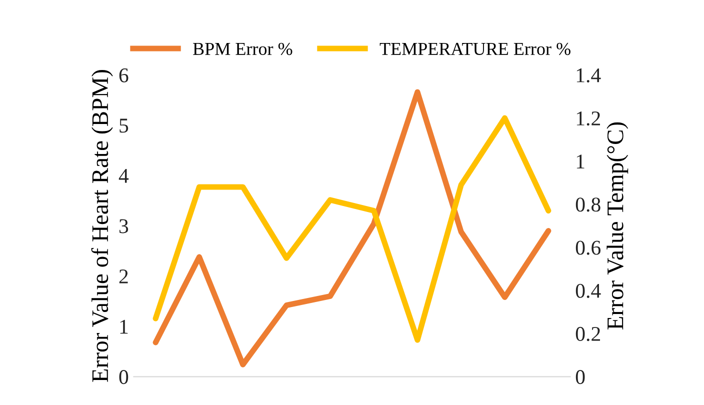 This screenshot has height=405, width=704. Describe the element at coordinates (123, 176) in the screenshot. I see `y-tick-label: 4` at that location.